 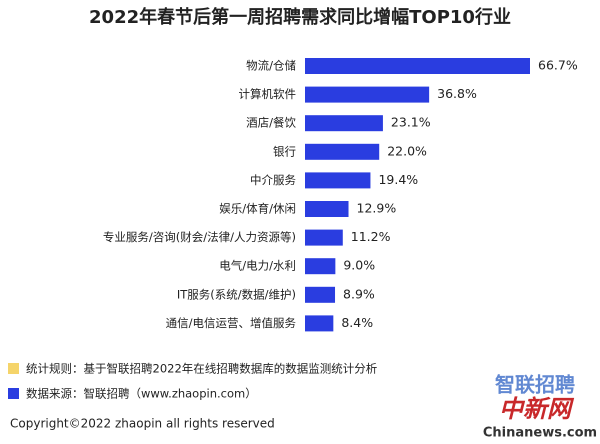 I want to click on watermark: Chinanews.com, so click(x=540, y=433).